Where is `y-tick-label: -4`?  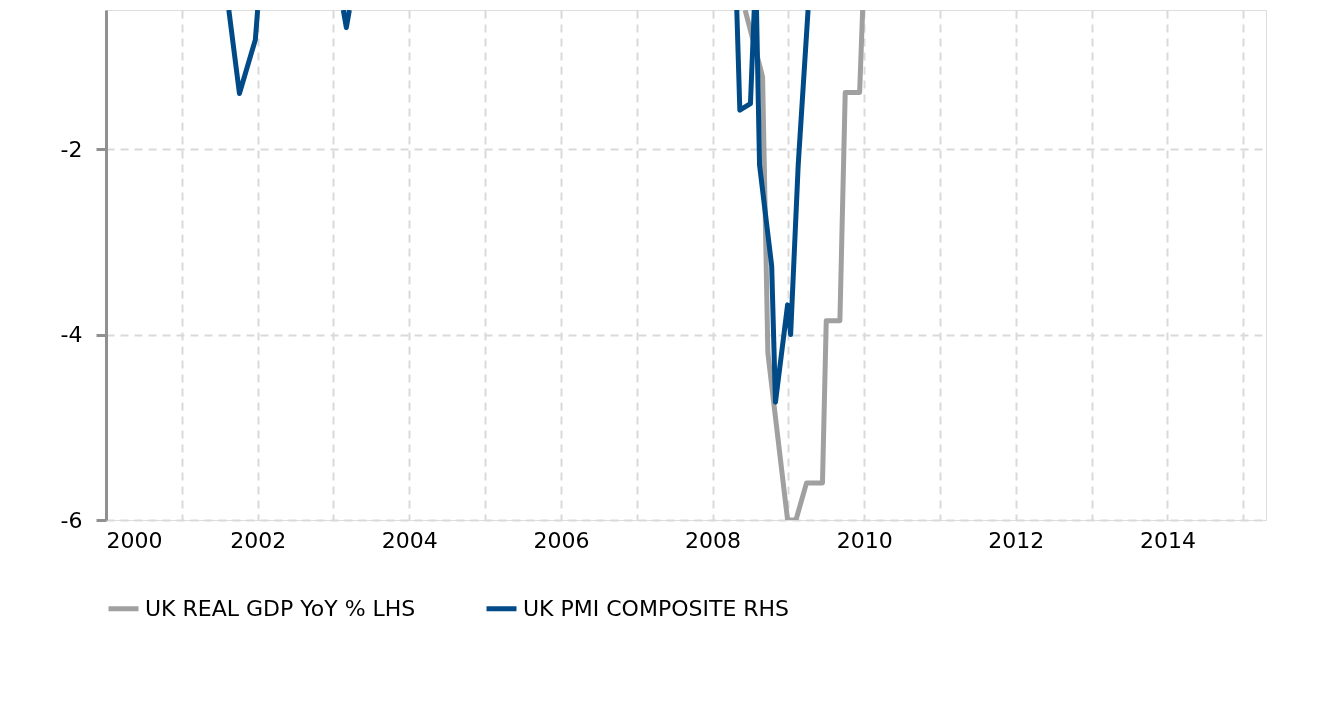 y-tick-label: -4 is located at coordinates (71, 335).